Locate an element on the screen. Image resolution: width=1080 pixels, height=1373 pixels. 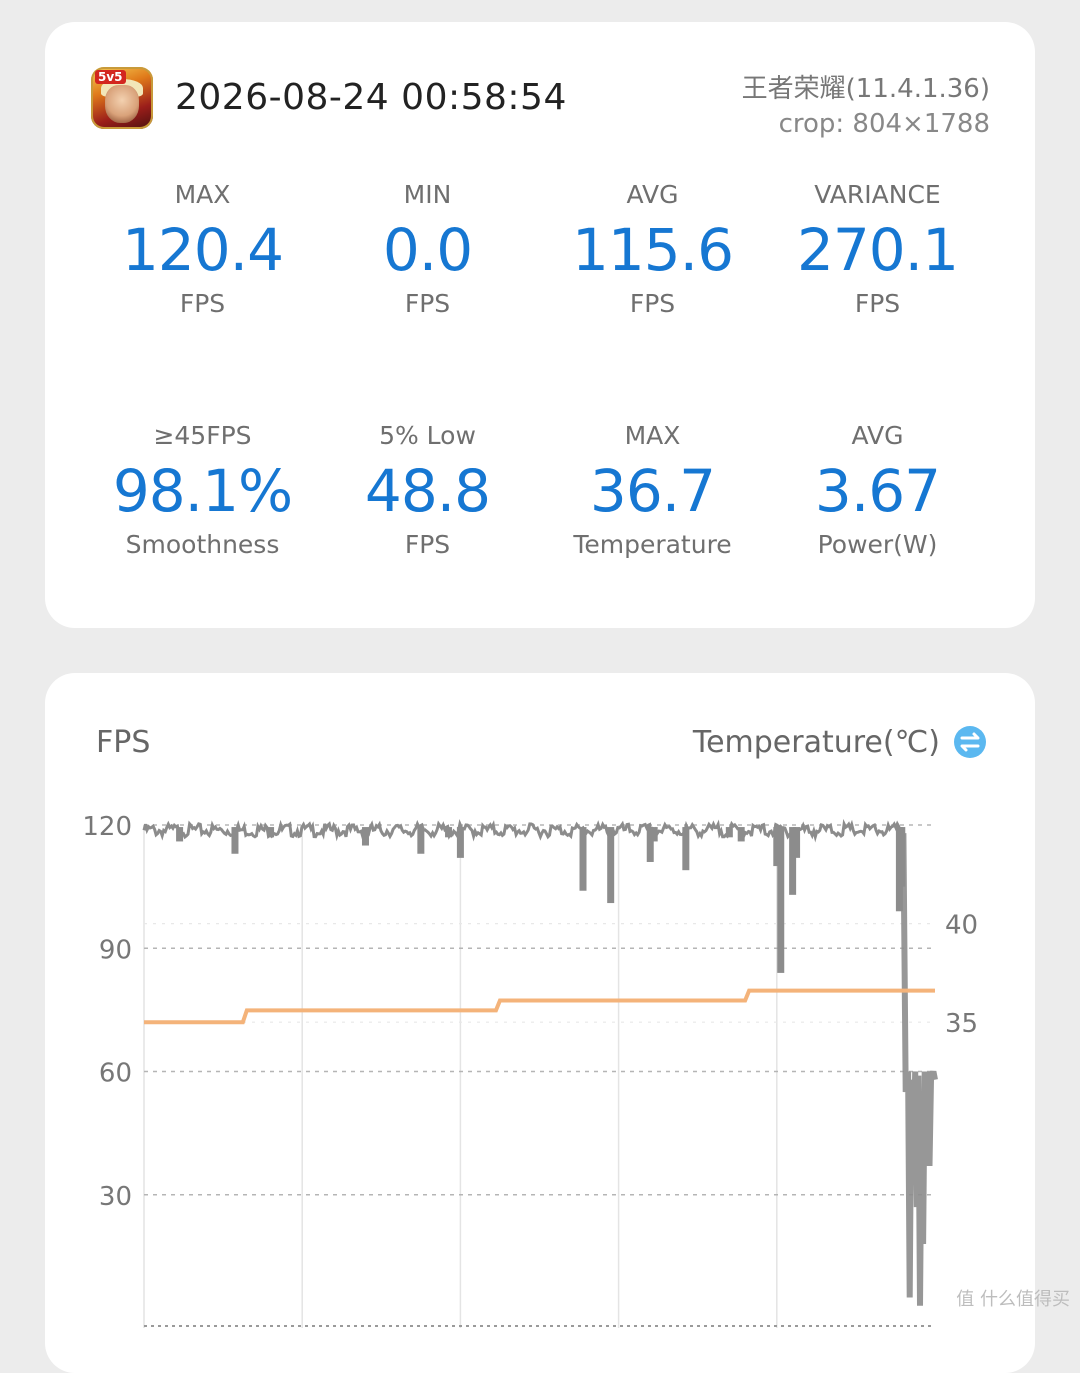
stat-5pct-low: 5% Low 48.8 FPS is located at coordinates (427, 490).